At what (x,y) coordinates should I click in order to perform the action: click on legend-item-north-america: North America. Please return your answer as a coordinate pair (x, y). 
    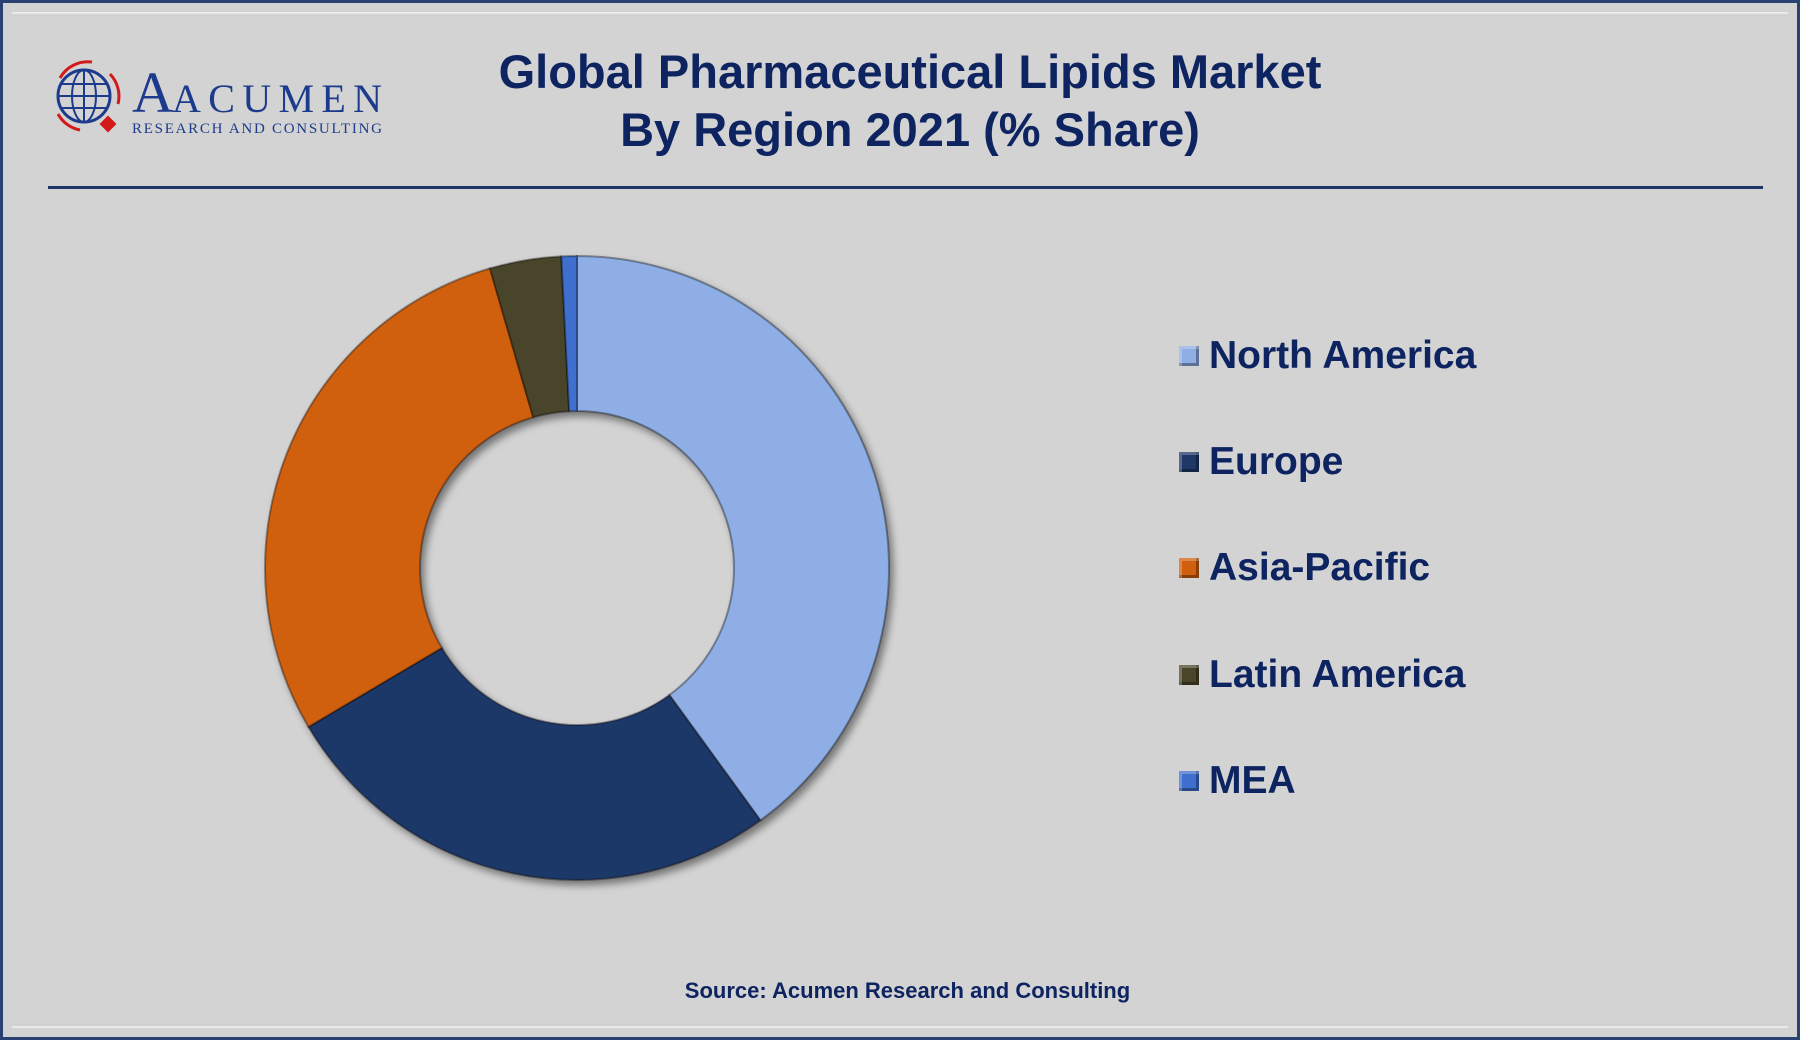
    Looking at the image, I should click on (1327, 356).